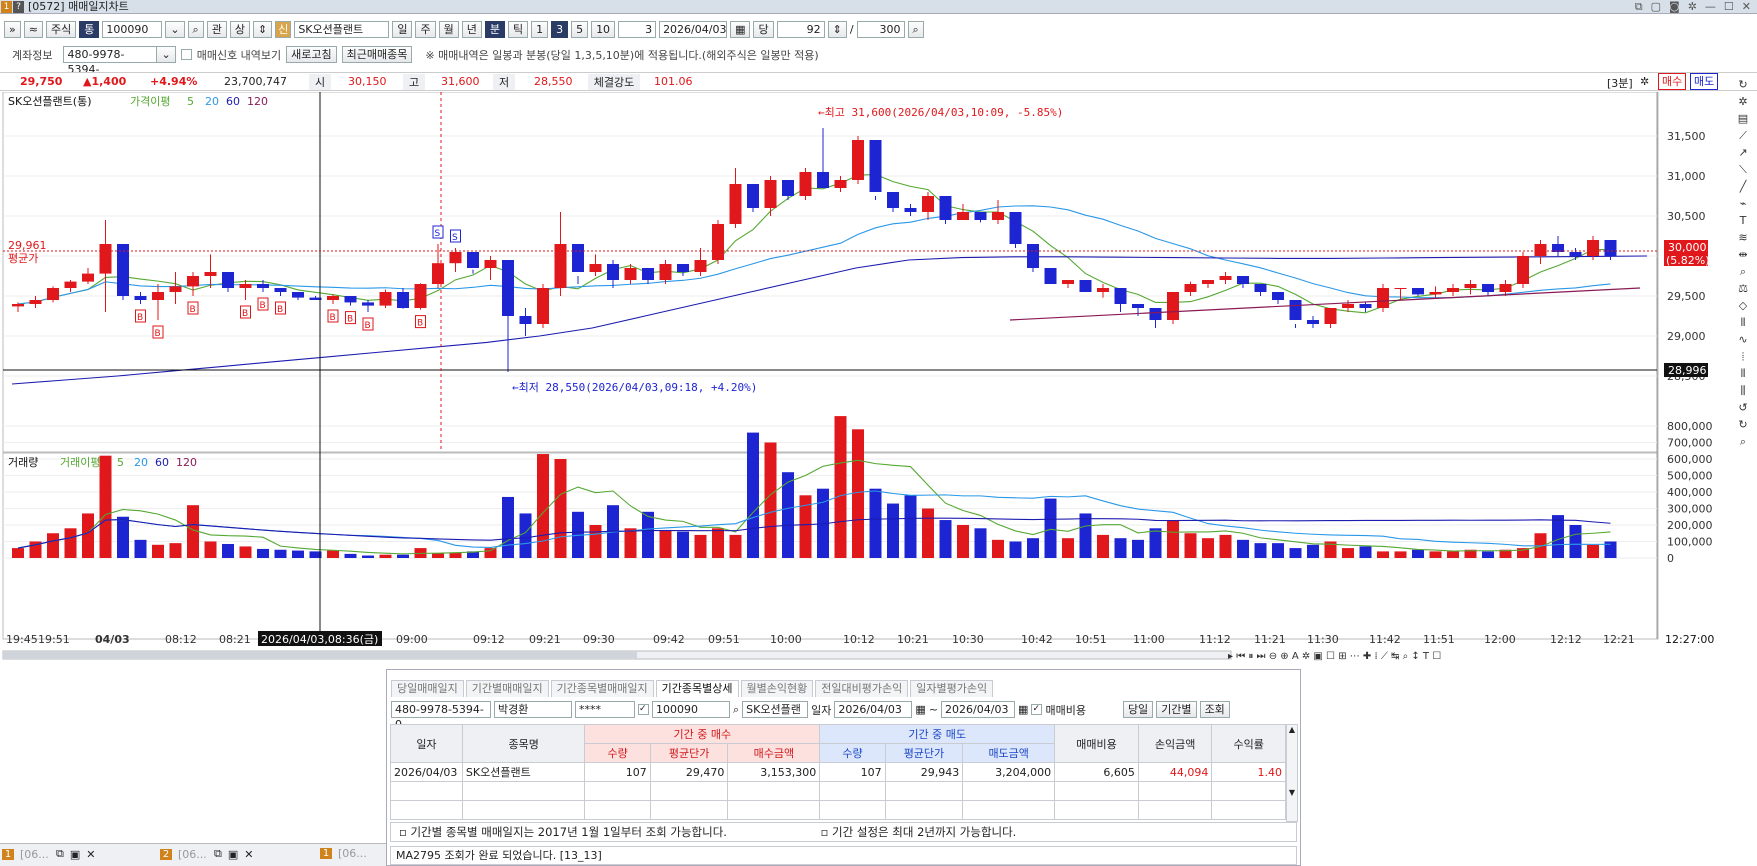  What do you see at coordinates (377, 54) in the screenshot?
I see `recent-trades-button: 최근매매종목` at bounding box center [377, 54].